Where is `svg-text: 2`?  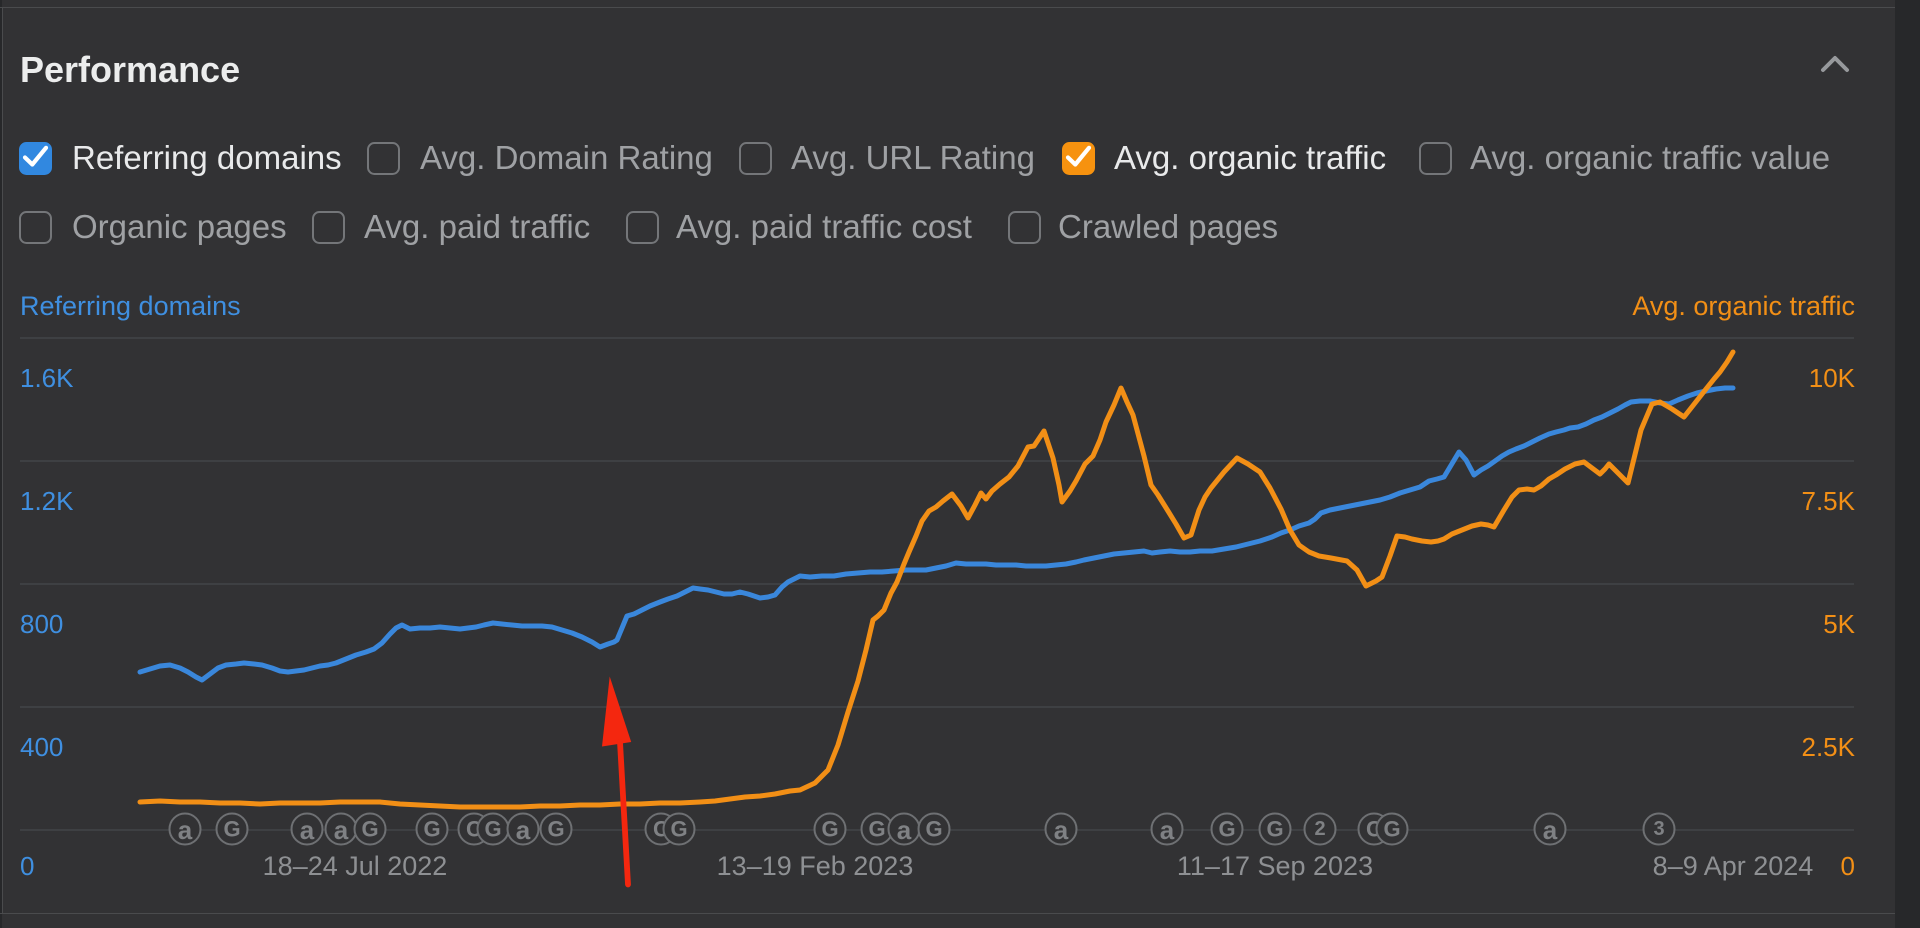 svg-text: 2 is located at coordinates (1319, 829).